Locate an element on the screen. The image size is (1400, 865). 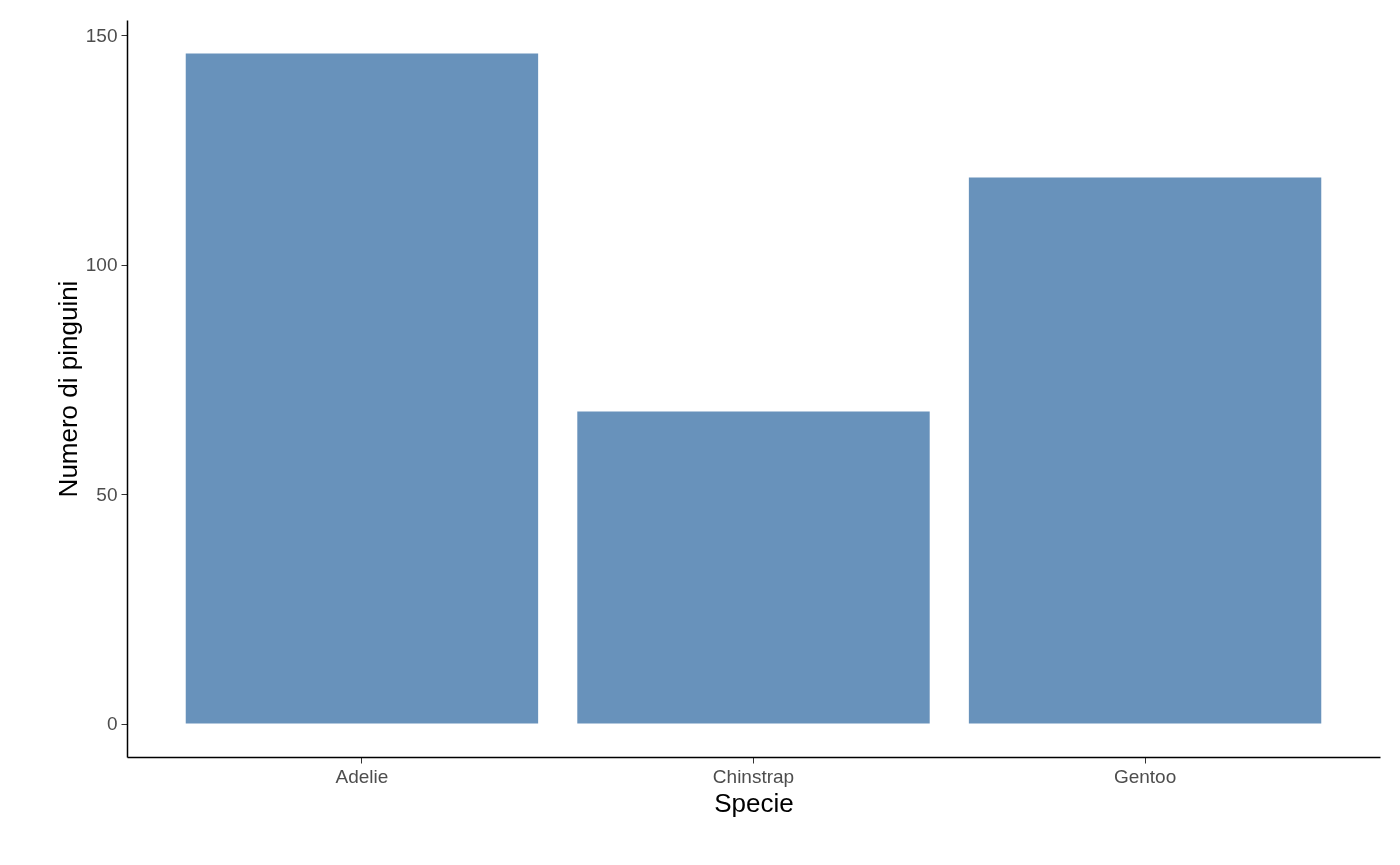
bar is located at coordinates (753, 567).